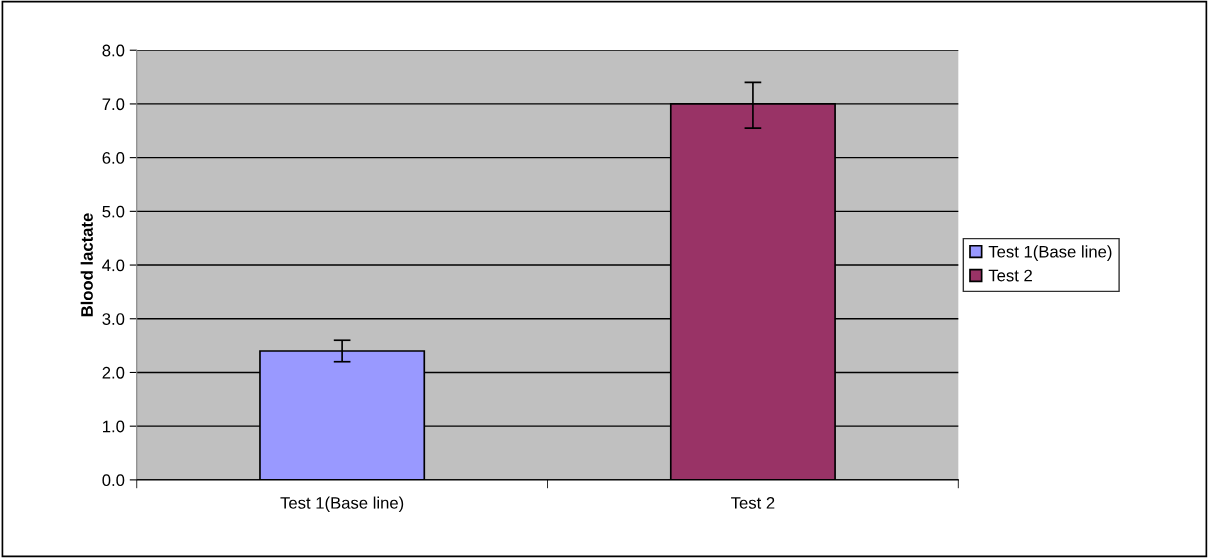 The height and width of the screenshot is (558, 1210). I want to click on legend-label: Test 2, so click(1010, 275).